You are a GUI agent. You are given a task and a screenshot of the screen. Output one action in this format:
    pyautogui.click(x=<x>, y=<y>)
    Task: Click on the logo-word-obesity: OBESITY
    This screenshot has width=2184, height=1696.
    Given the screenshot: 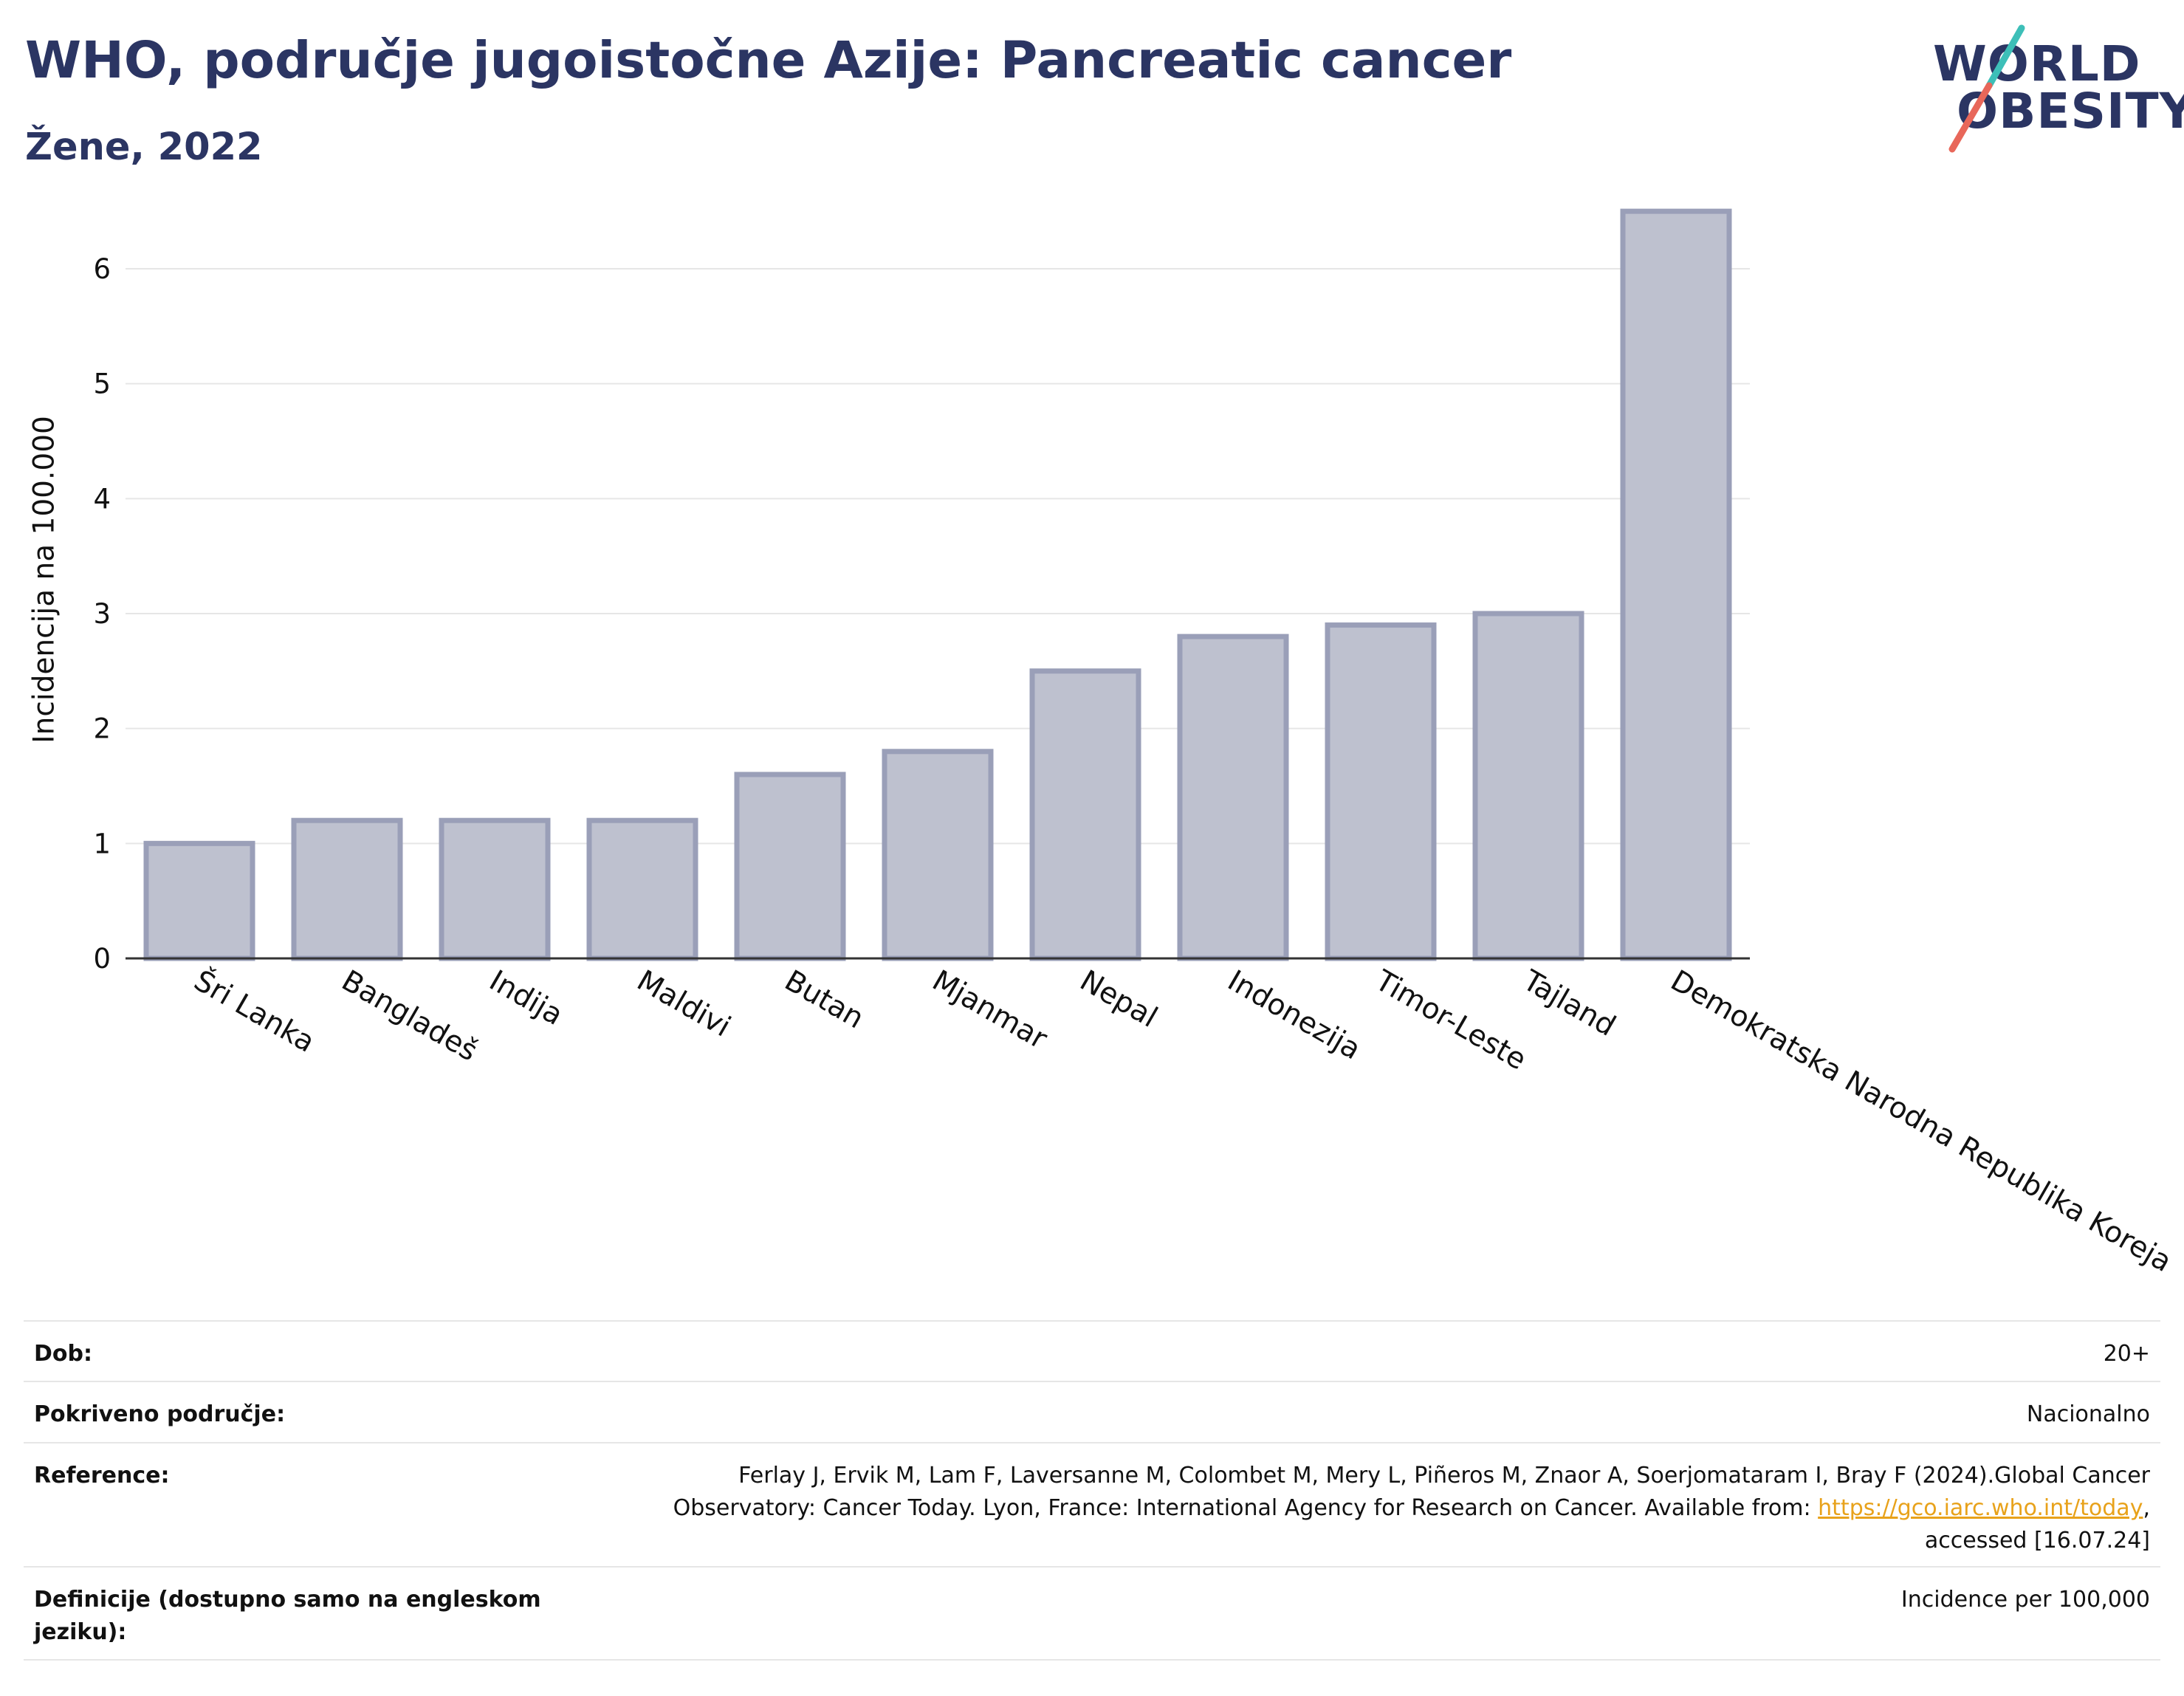 What is the action you would take?
    pyautogui.click(x=2070, y=111)
    